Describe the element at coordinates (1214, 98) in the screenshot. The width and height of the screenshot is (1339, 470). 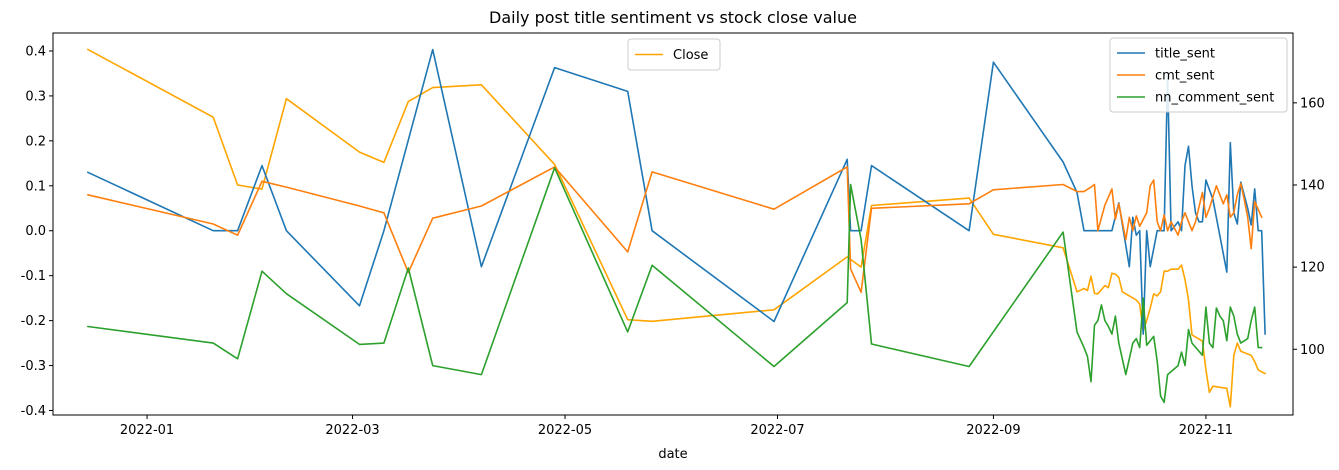
I see `legend-label: nn_comment_sent` at that location.